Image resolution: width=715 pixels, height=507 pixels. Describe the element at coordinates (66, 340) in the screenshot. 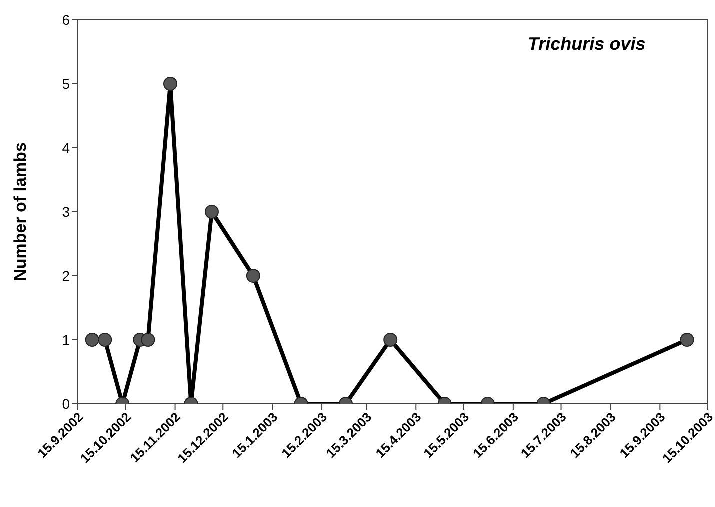

I see `y-tick-label: 1` at that location.